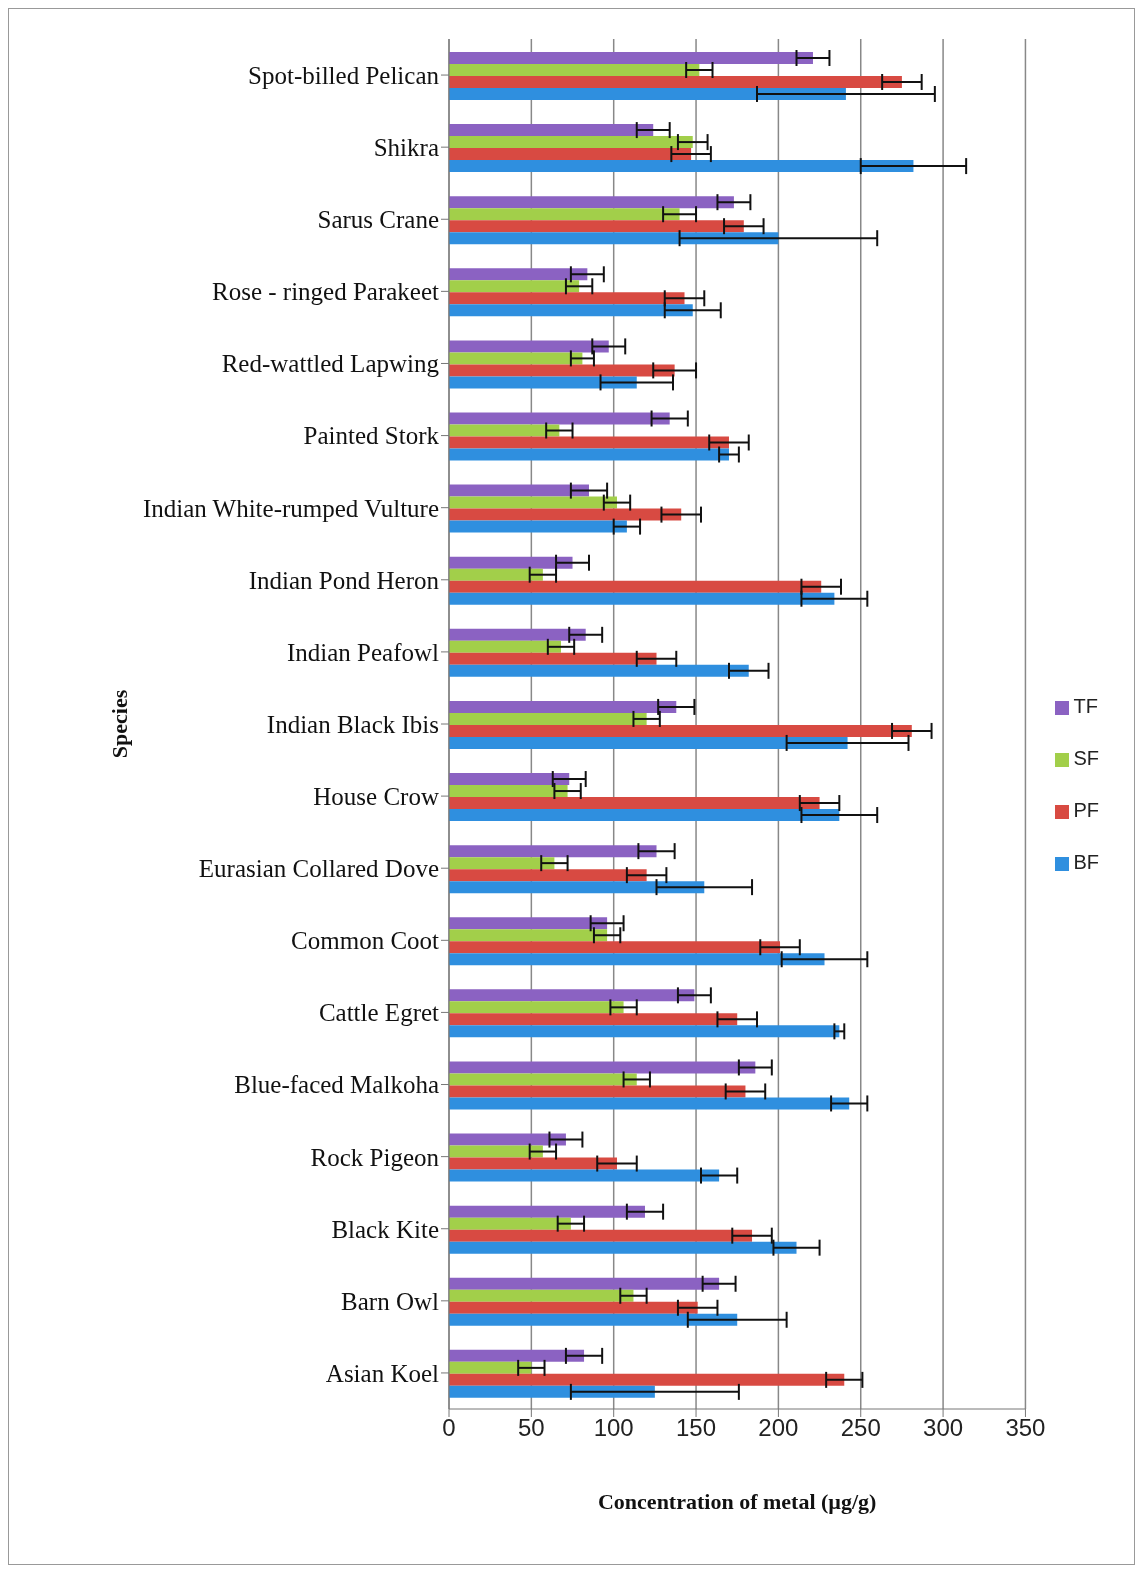  Describe the element at coordinates (1086, 862) in the screenshot. I see `legend-label: BF` at that location.